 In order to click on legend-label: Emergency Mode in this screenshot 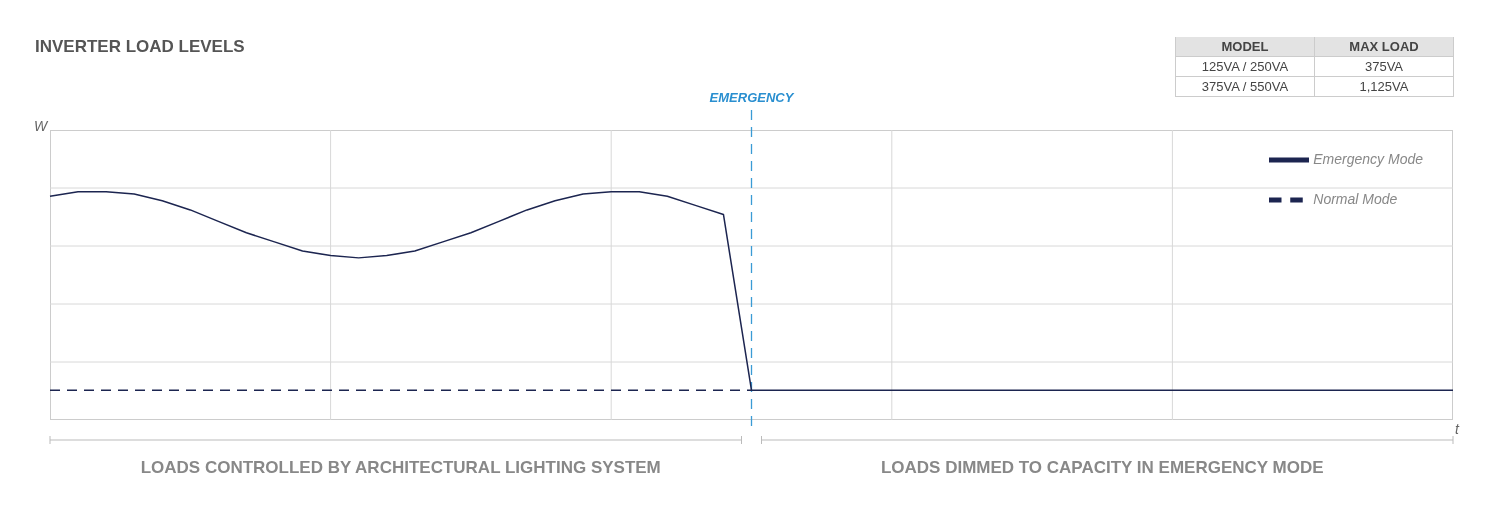, I will do `click(1368, 158)`.